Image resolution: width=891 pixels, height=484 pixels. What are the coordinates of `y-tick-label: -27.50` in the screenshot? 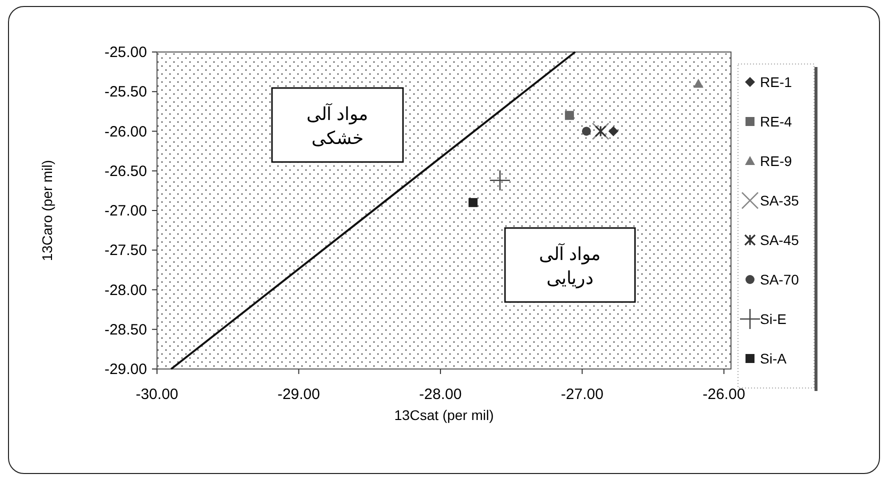 It's located at (125, 251).